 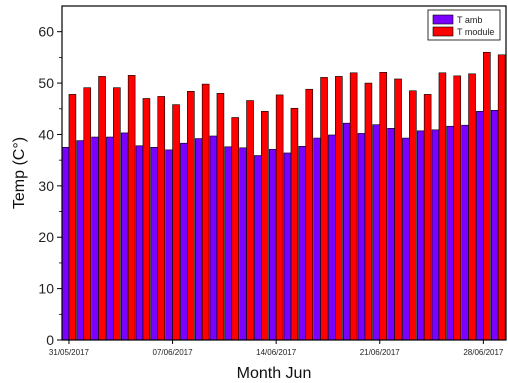 What do you see at coordinates (274, 373) in the screenshot?
I see `x-axis-title: Month Jun` at bounding box center [274, 373].